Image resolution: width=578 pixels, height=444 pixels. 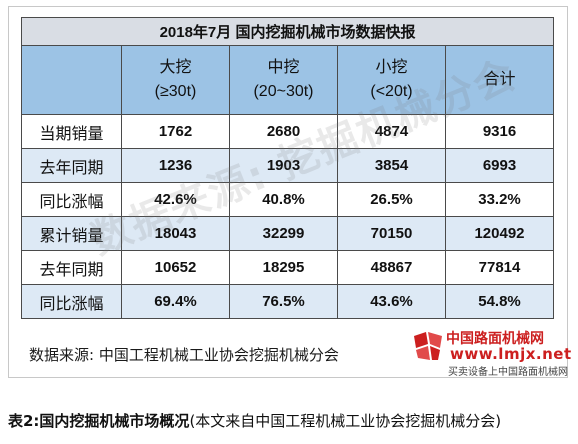 What do you see at coordinates (175, 165) in the screenshot?
I see `table-cell: 1236` at bounding box center [175, 165].